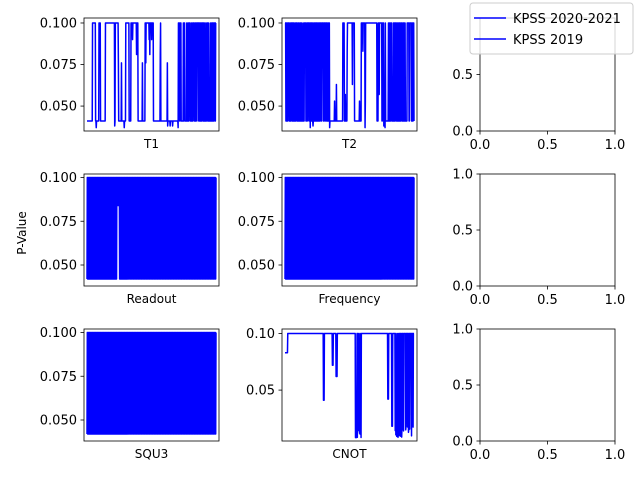 The width and height of the screenshot is (640, 480). Describe the element at coordinates (260, 391) in the screenshot. I see `y-tick-label: 0.05` at that location.